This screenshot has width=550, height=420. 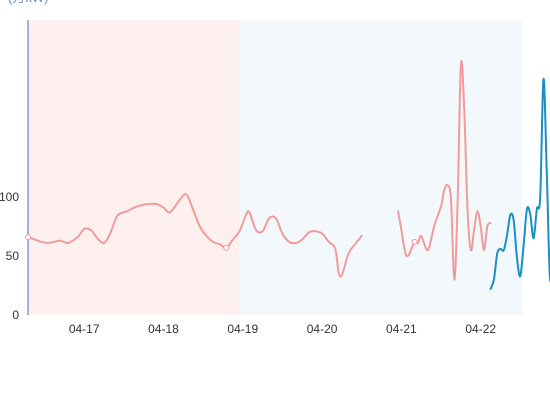 What do you see at coordinates (322, 329) in the screenshot?
I see `x-tick-label: 04-20` at bounding box center [322, 329].